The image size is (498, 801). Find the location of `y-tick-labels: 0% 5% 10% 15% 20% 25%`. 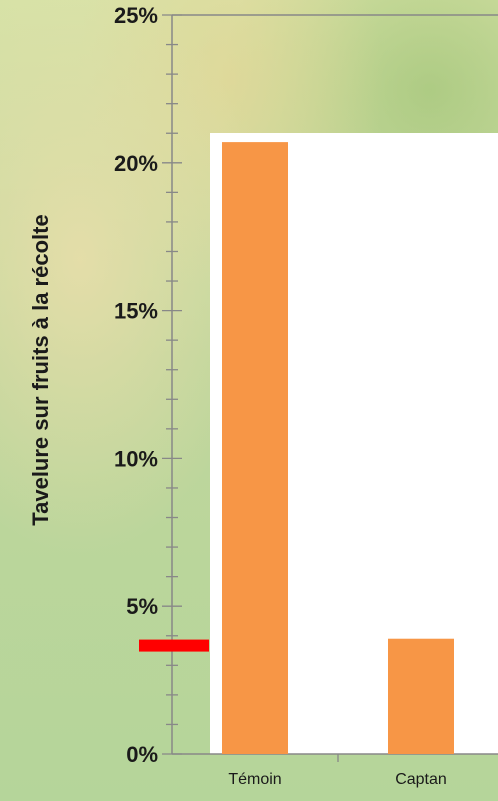

y-tick-labels: 0% 5% 10% 15% 20% 25% is located at coordinates (136, 385).